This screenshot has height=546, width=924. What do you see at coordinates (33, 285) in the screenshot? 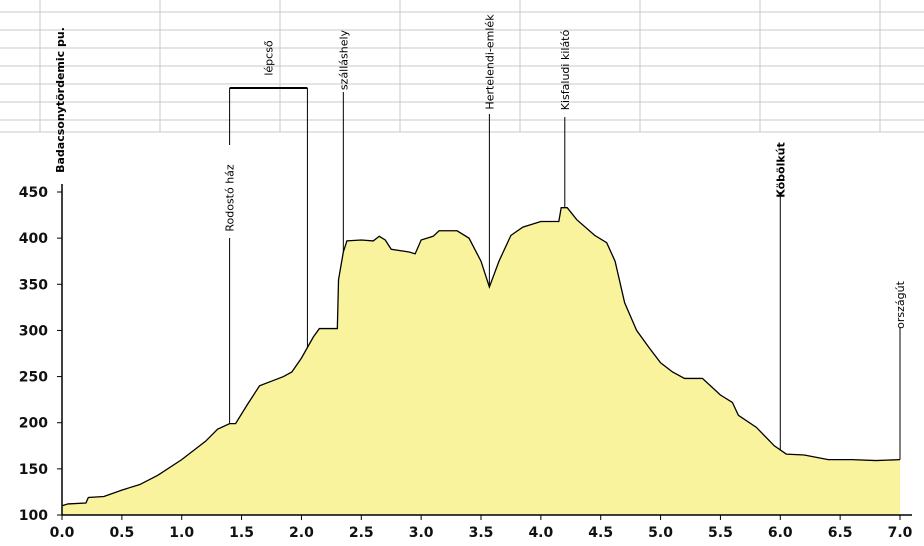
I see `y-tick-label: 350` at bounding box center [33, 285].